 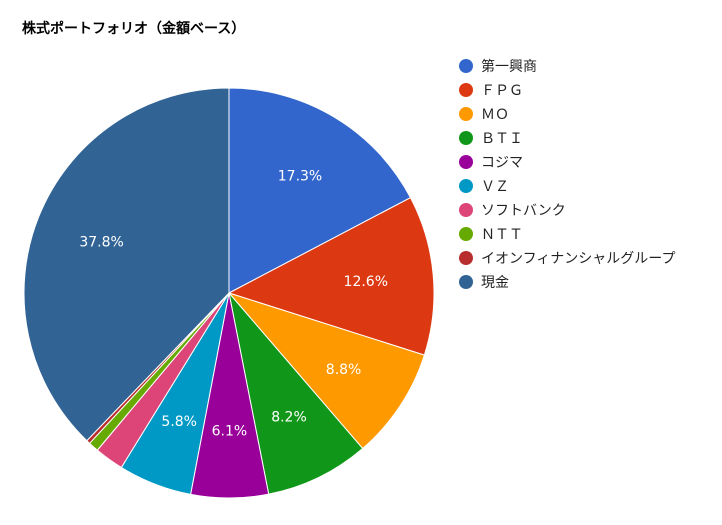 What do you see at coordinates (502, 163) in the screenshot?
I see `legend-entry-label: コジマ` at bounding box center [502, 163].